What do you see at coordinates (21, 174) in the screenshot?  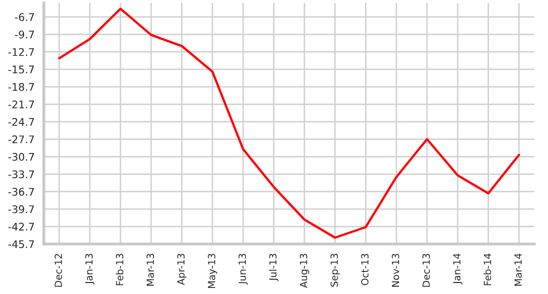 I see `y-tick-label: -33.7` at bounding box center [21, 174].